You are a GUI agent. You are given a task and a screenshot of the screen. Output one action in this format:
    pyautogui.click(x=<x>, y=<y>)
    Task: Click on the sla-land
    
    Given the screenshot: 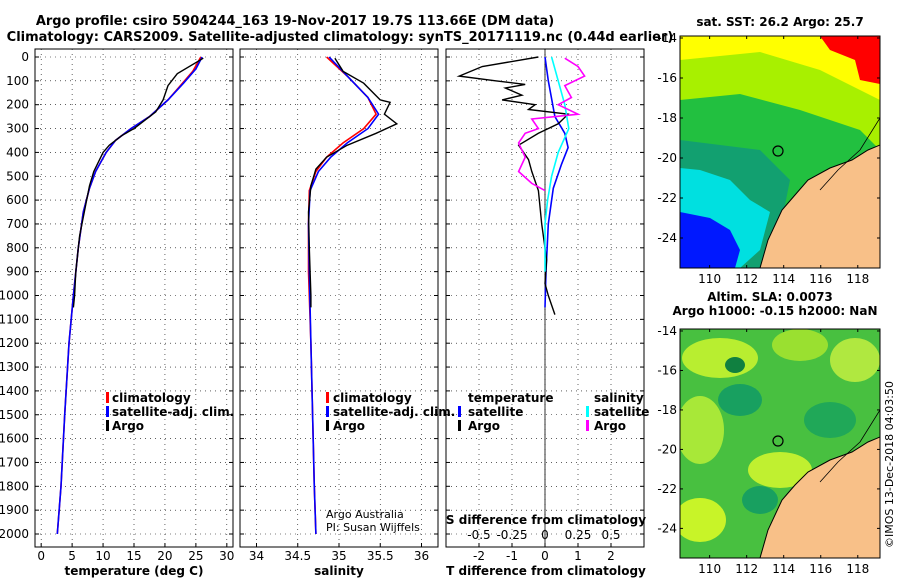 What is the action you would take?
    pyautogui.click(x=819, y=497)
    